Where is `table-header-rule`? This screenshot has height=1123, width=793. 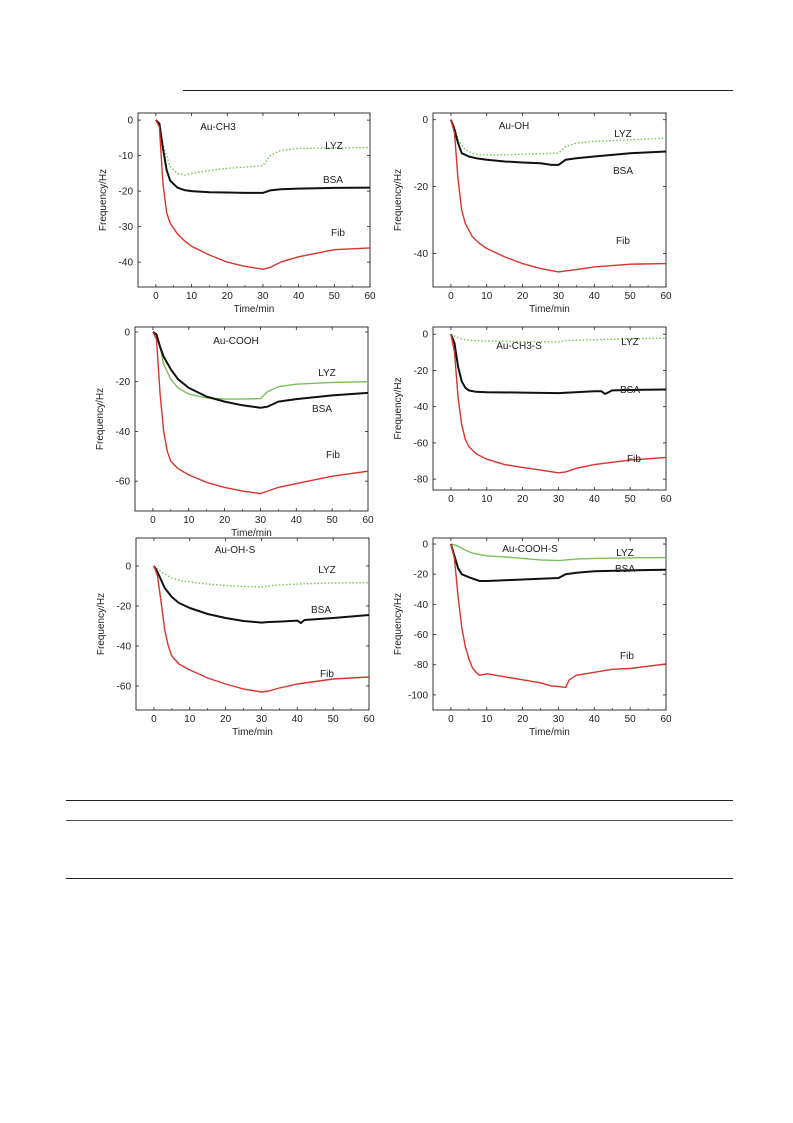 table-header-rule is located at coordinates (399, 820).